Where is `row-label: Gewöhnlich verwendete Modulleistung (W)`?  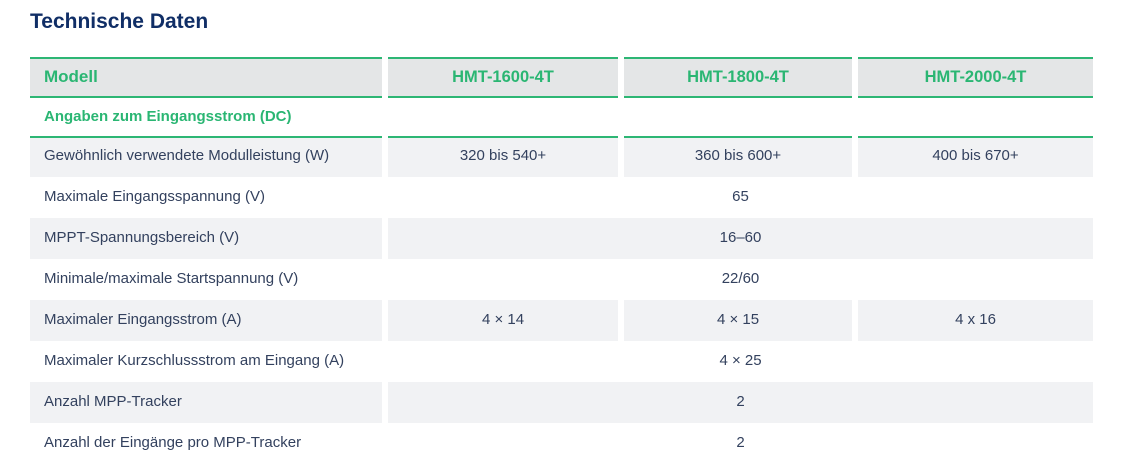
row-label: Gewöhnlich verwendete Modulleistung (W) is located at coordinates (206, 156).